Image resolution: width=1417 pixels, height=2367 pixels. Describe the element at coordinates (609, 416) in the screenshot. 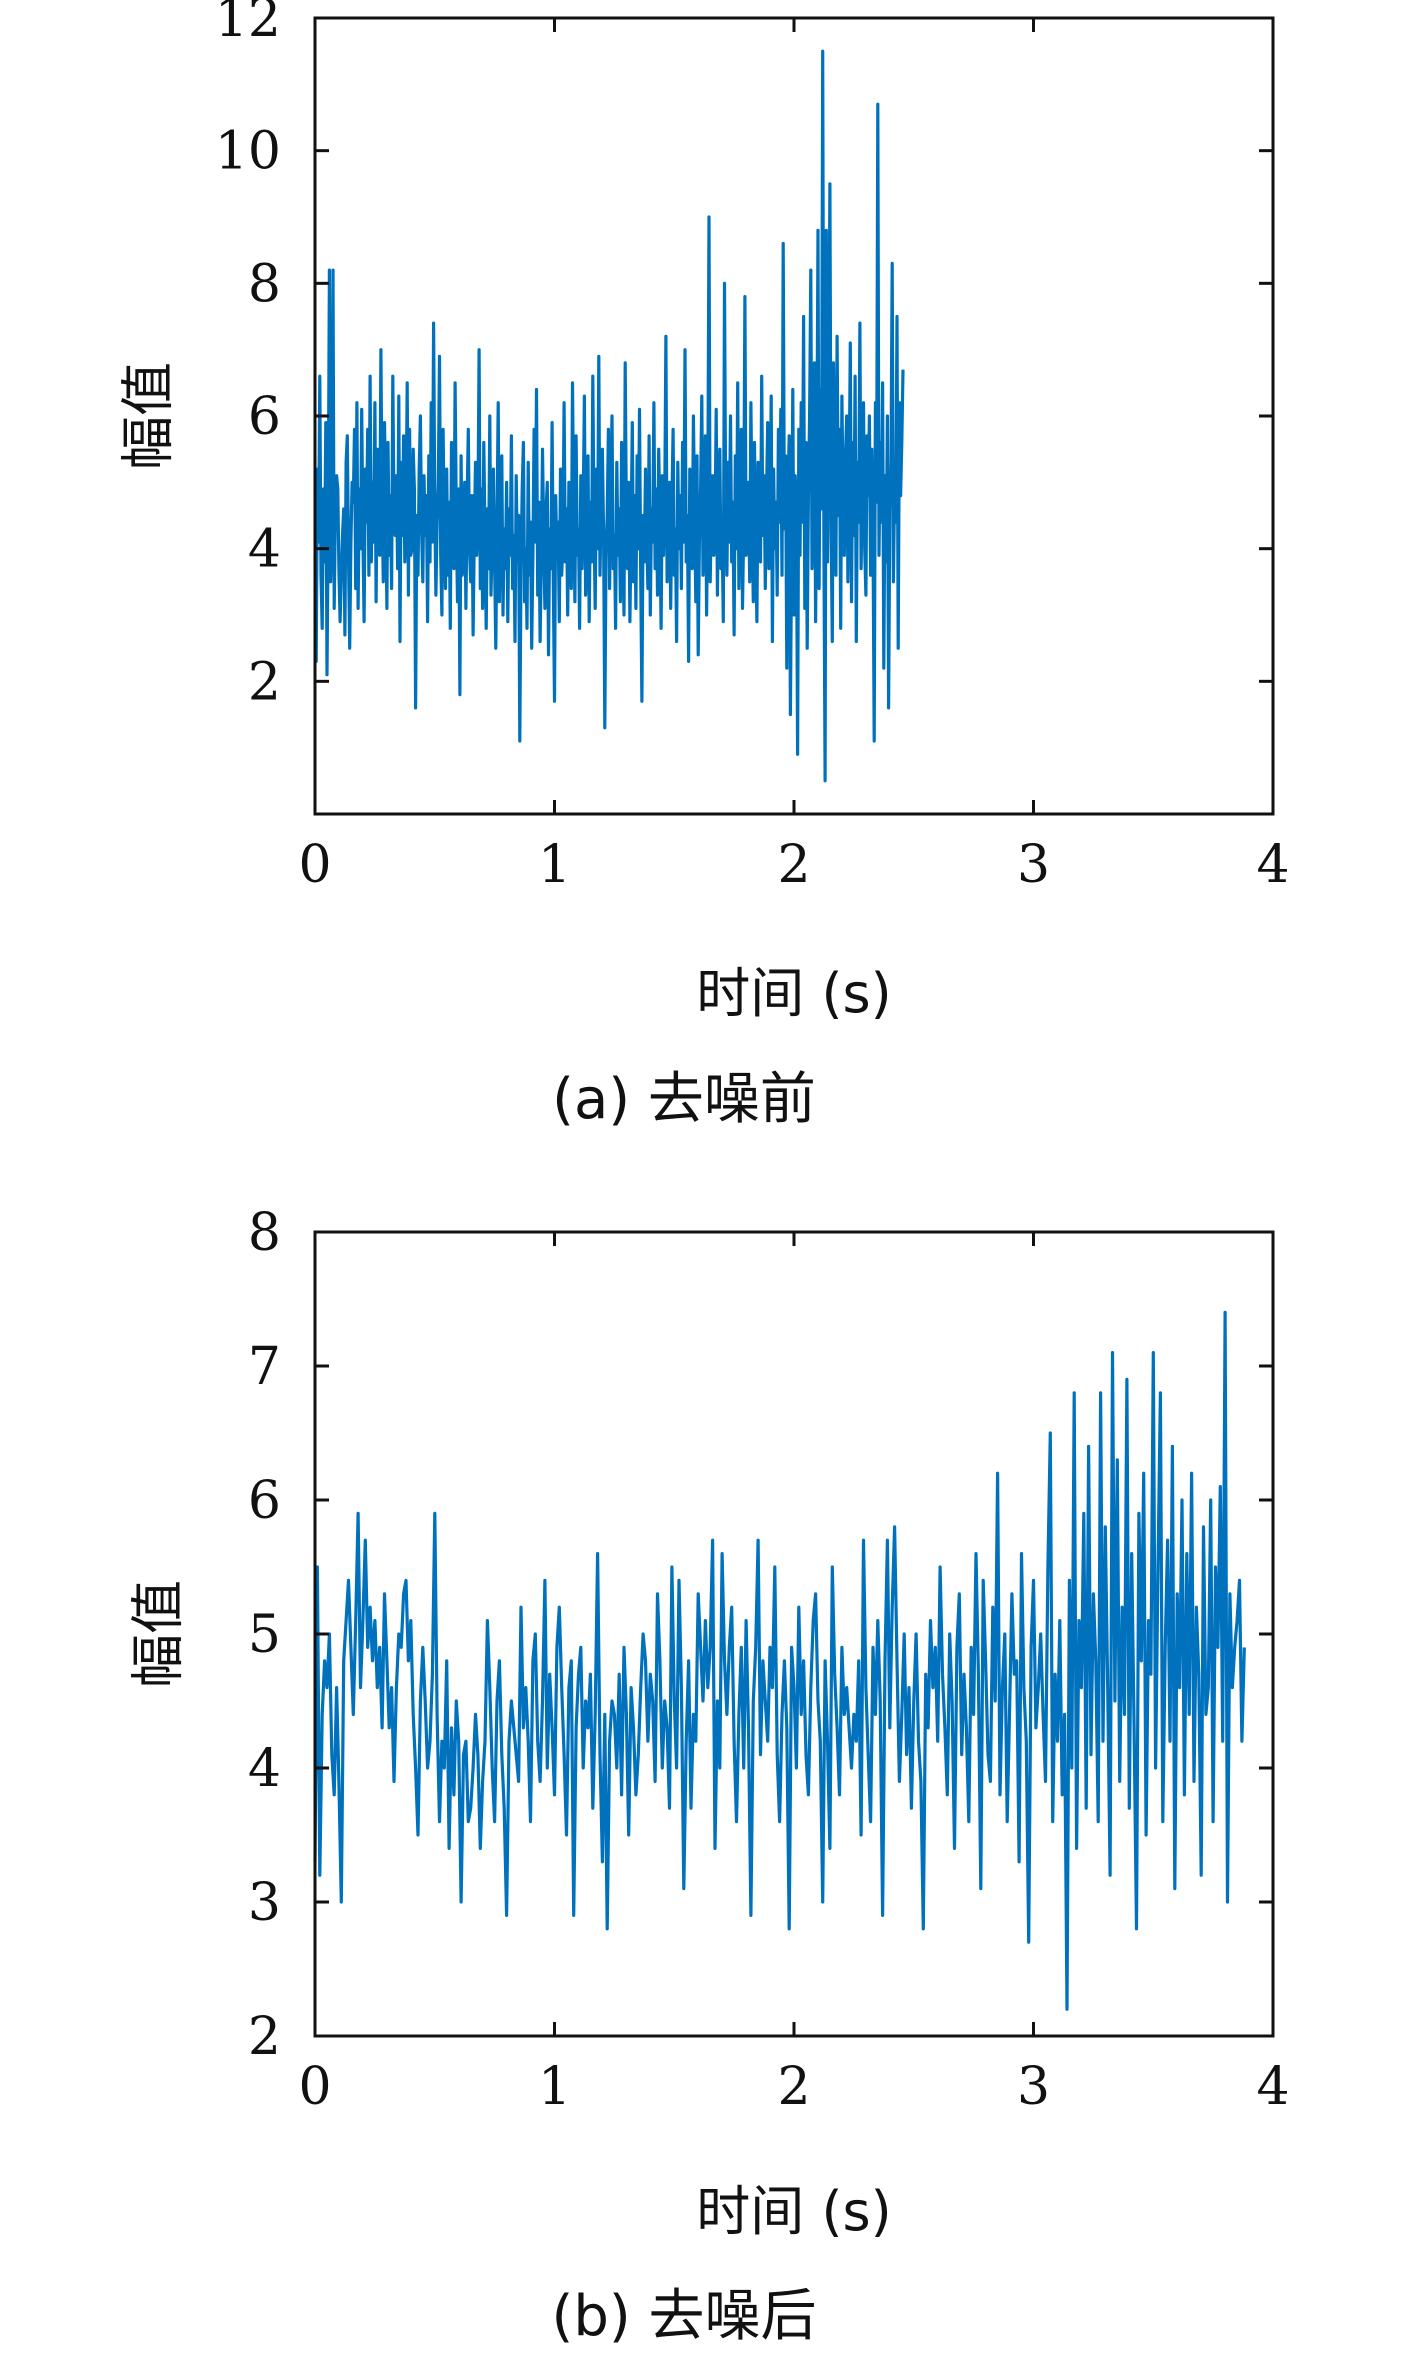

I see `series-line-panel-a` at that location.